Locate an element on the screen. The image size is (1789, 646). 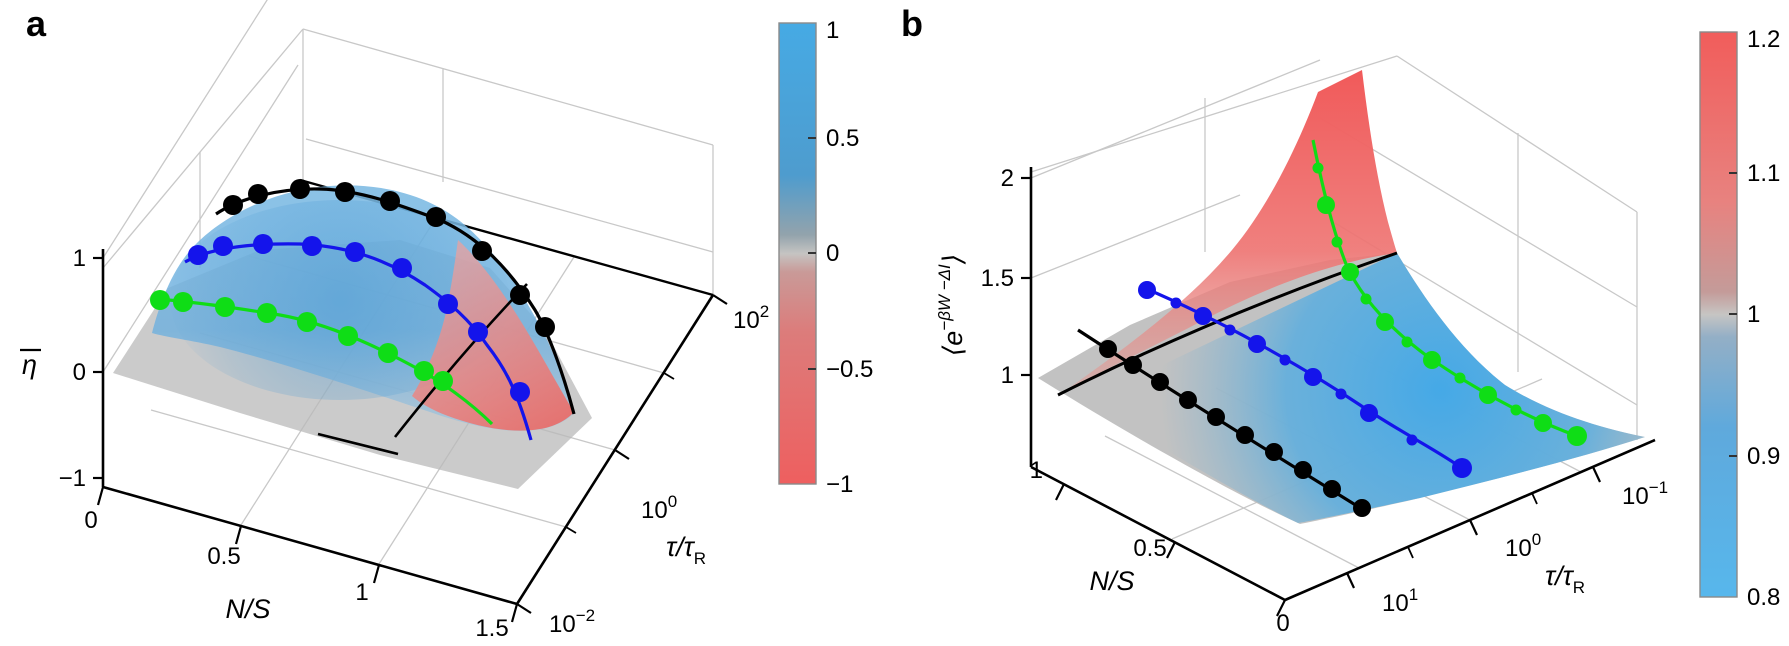
b-y-tick-1em1: 10−1 is located at coordinates (1645, 494).